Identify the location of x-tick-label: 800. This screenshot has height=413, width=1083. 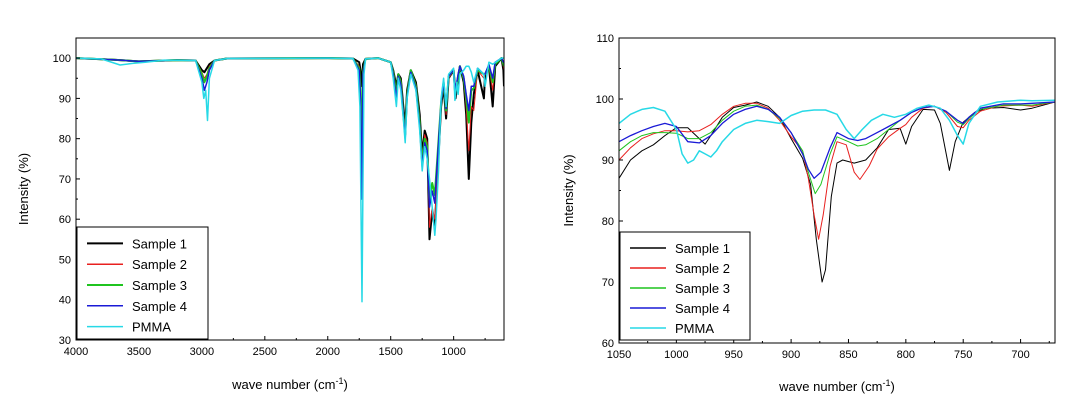
(906, 355).